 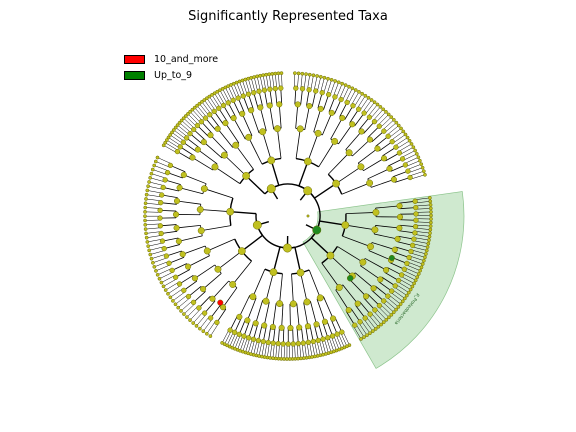 I want to click on legend-swatch-red, so click(x=134, y=59).